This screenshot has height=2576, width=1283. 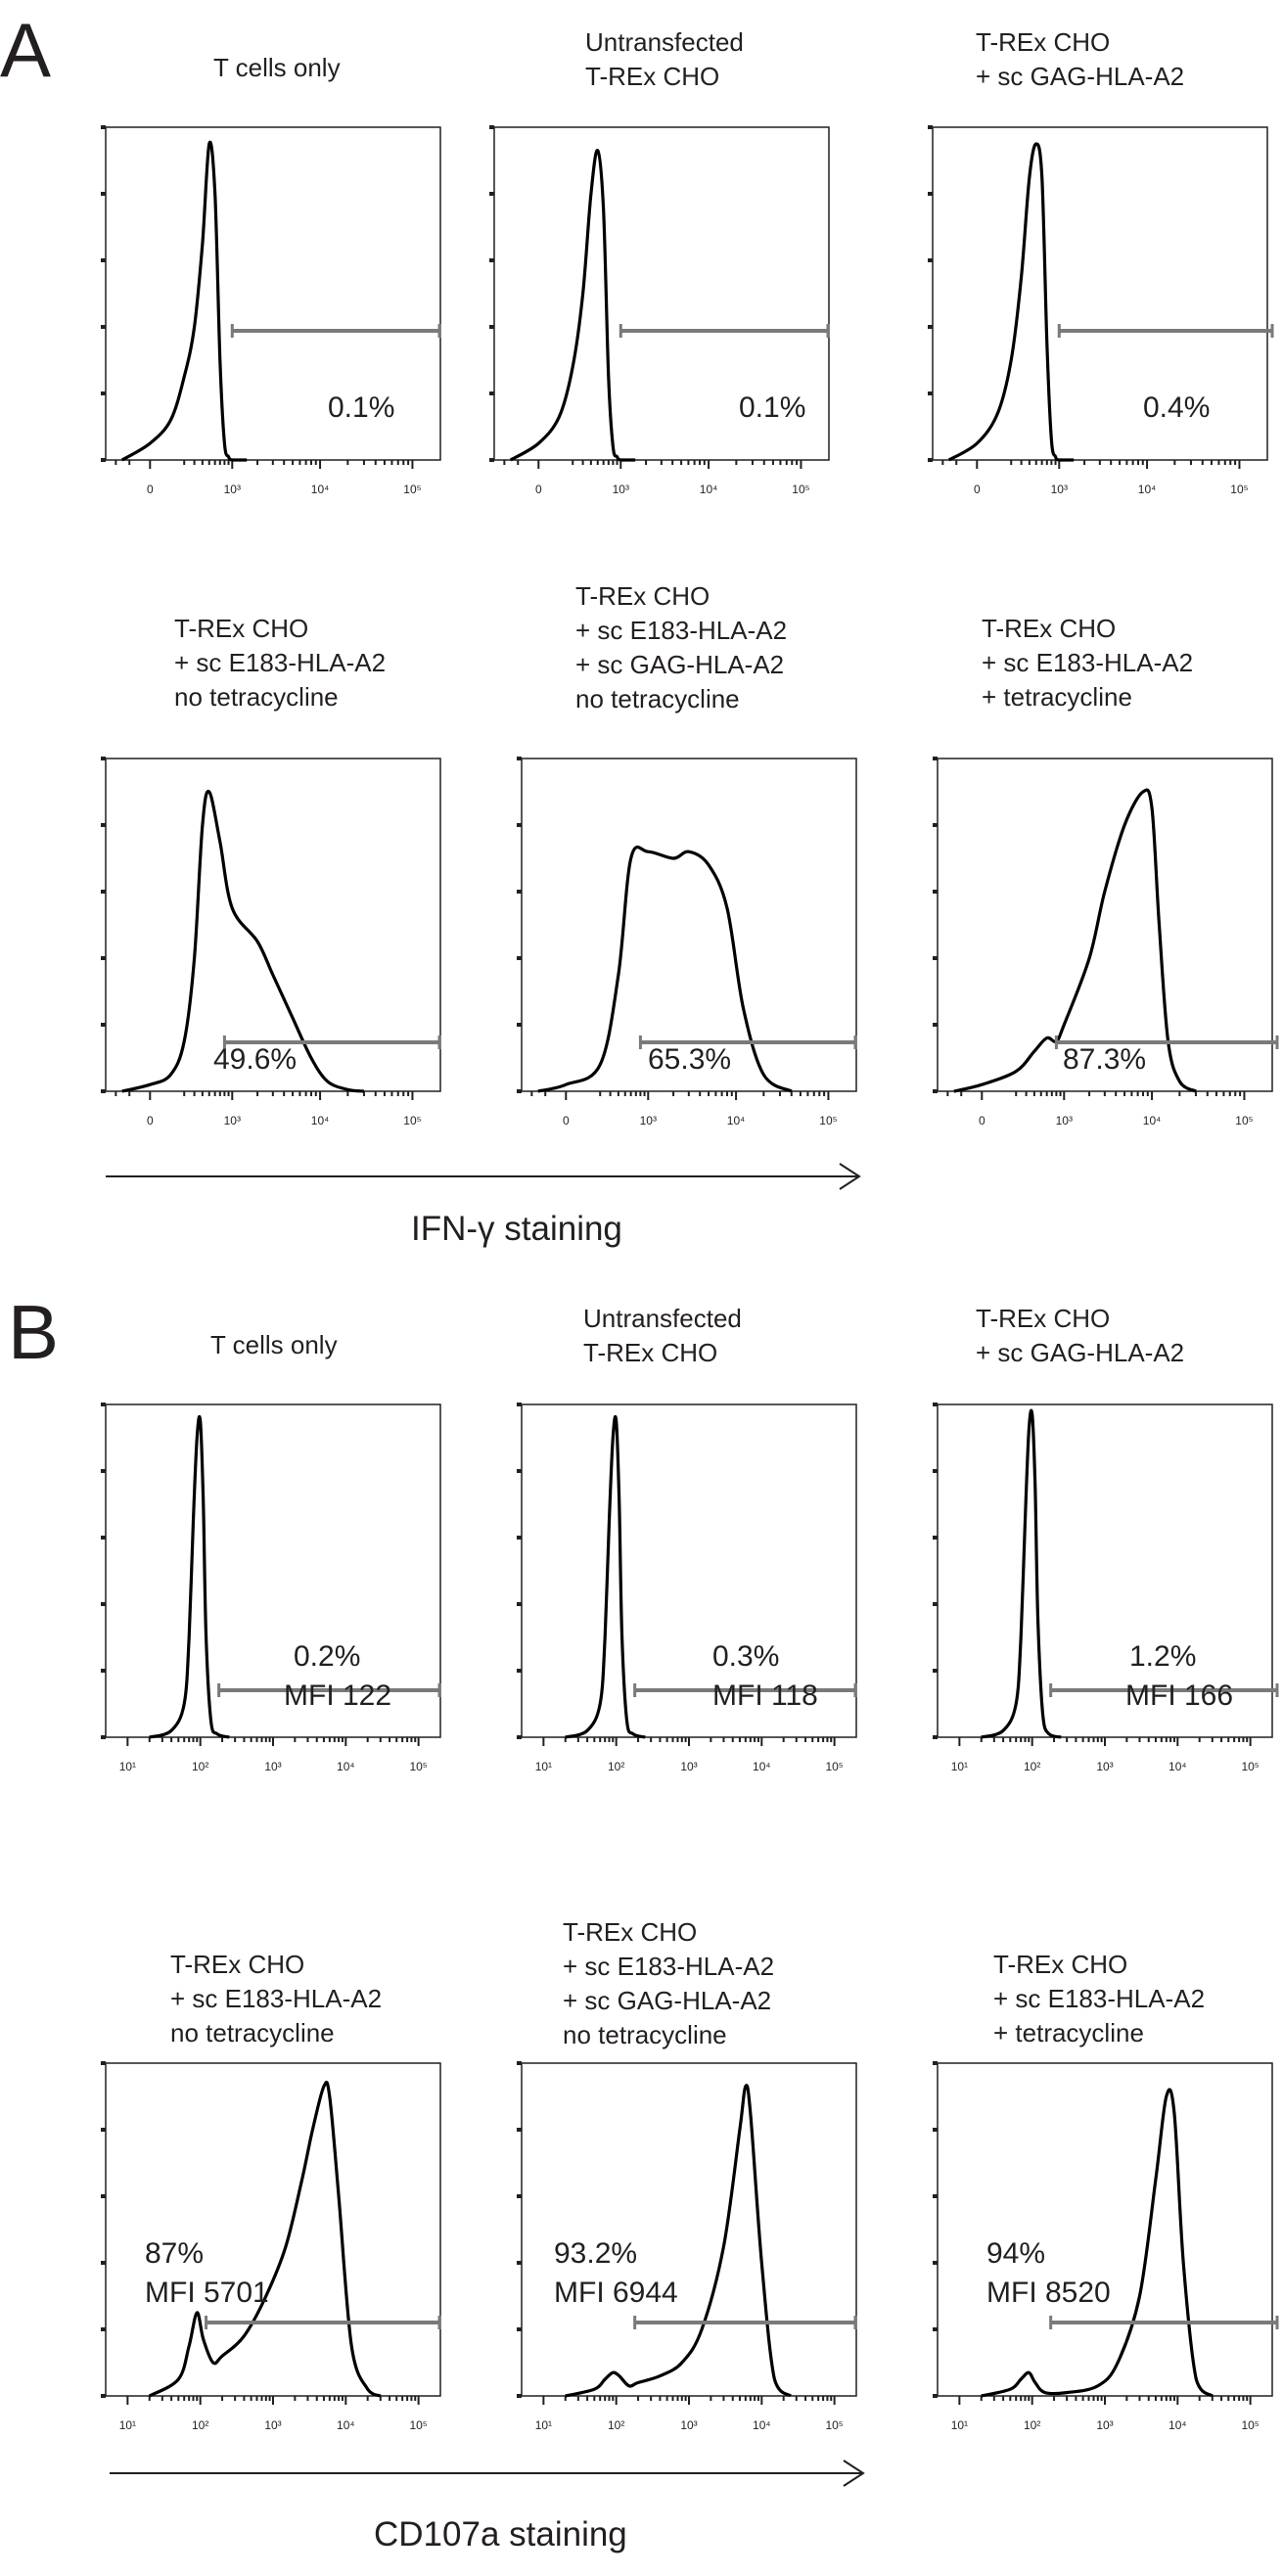 I want to click on plot-title: T-REx CHO + sc E183-HLA-A2 no tetracycline, so click(x=280, y=663).